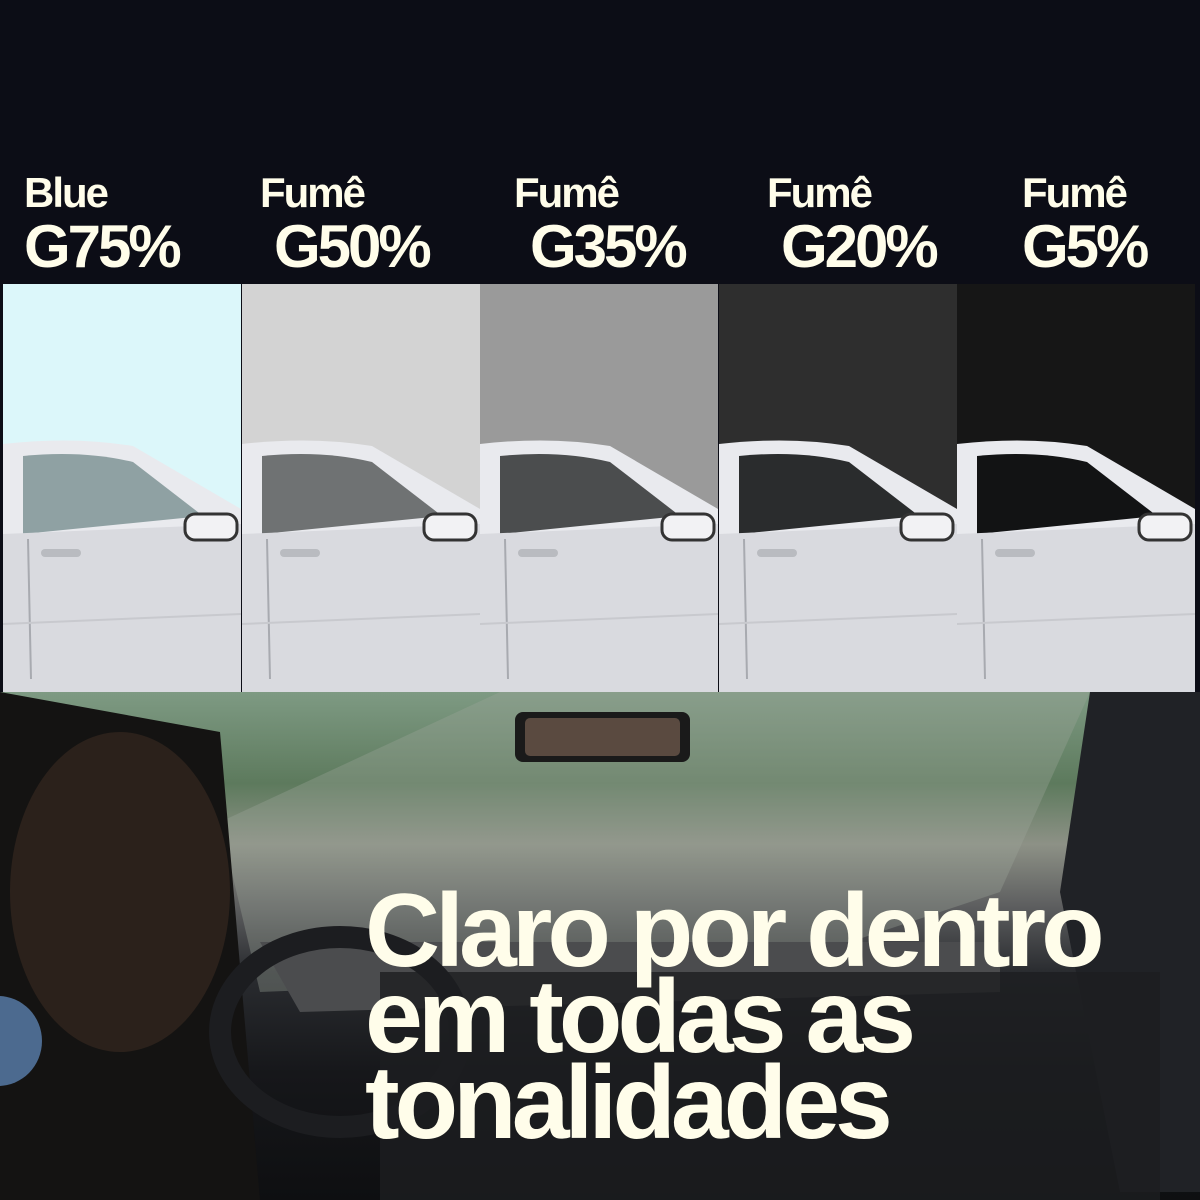 This screenshot has width=1200, height=1200. I want to click on headline-line-2: em todas as, so click(640, 1017).